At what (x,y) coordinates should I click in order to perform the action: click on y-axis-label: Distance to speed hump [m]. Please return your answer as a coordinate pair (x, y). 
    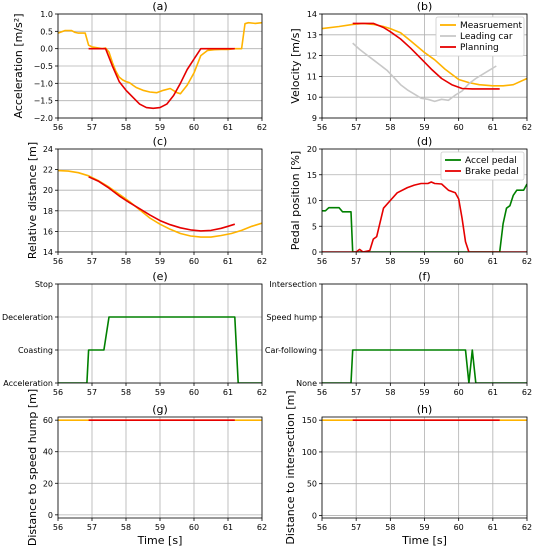
    Looking at the image, I should click on (32, 467).